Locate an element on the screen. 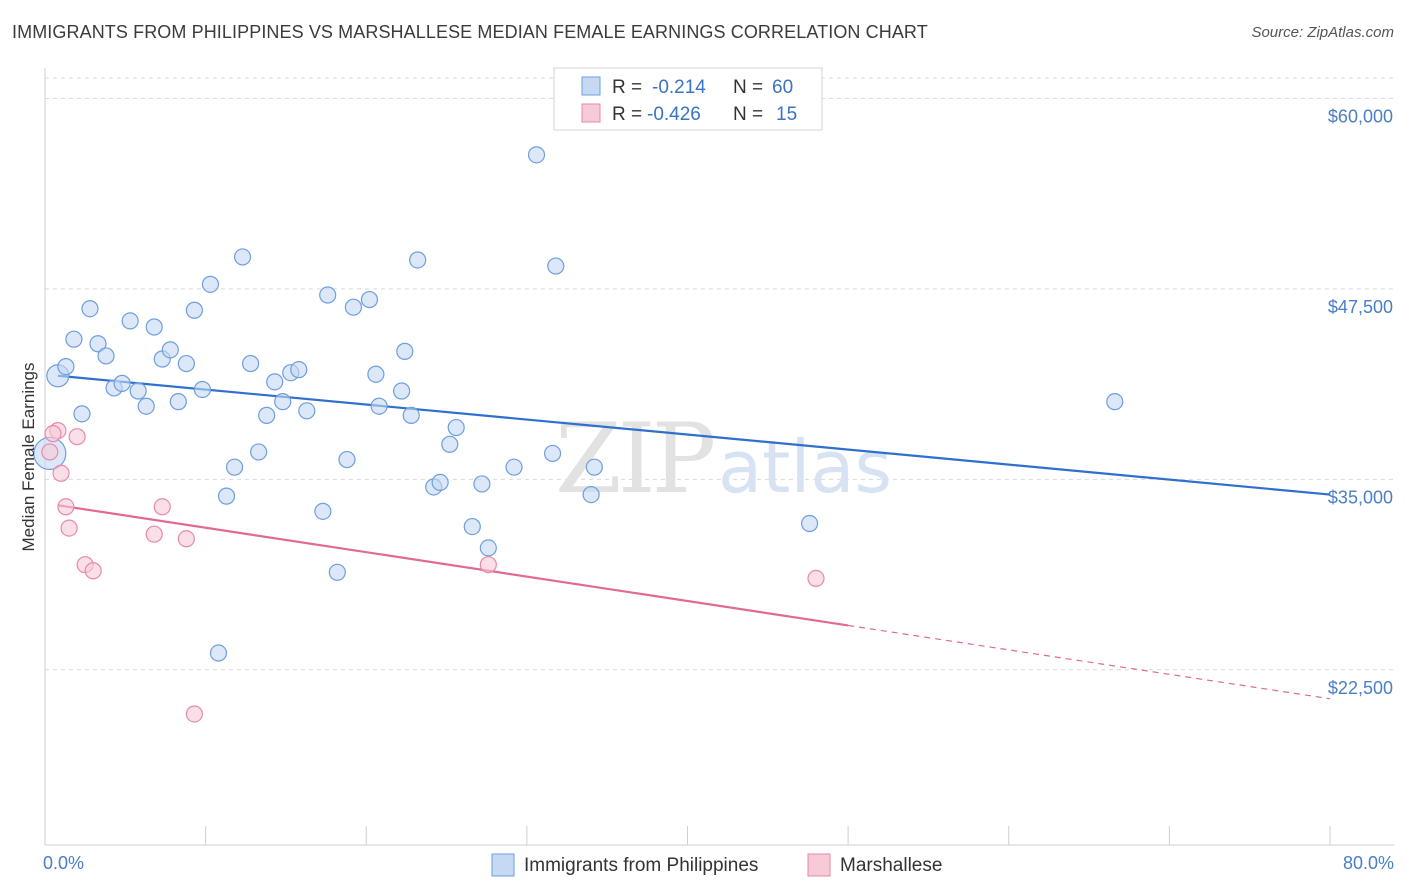 Image resolution: width=1406 pixels, height=892 pixels. x-tick-label-max: 80.0% is located at coordinates (1368, 863).